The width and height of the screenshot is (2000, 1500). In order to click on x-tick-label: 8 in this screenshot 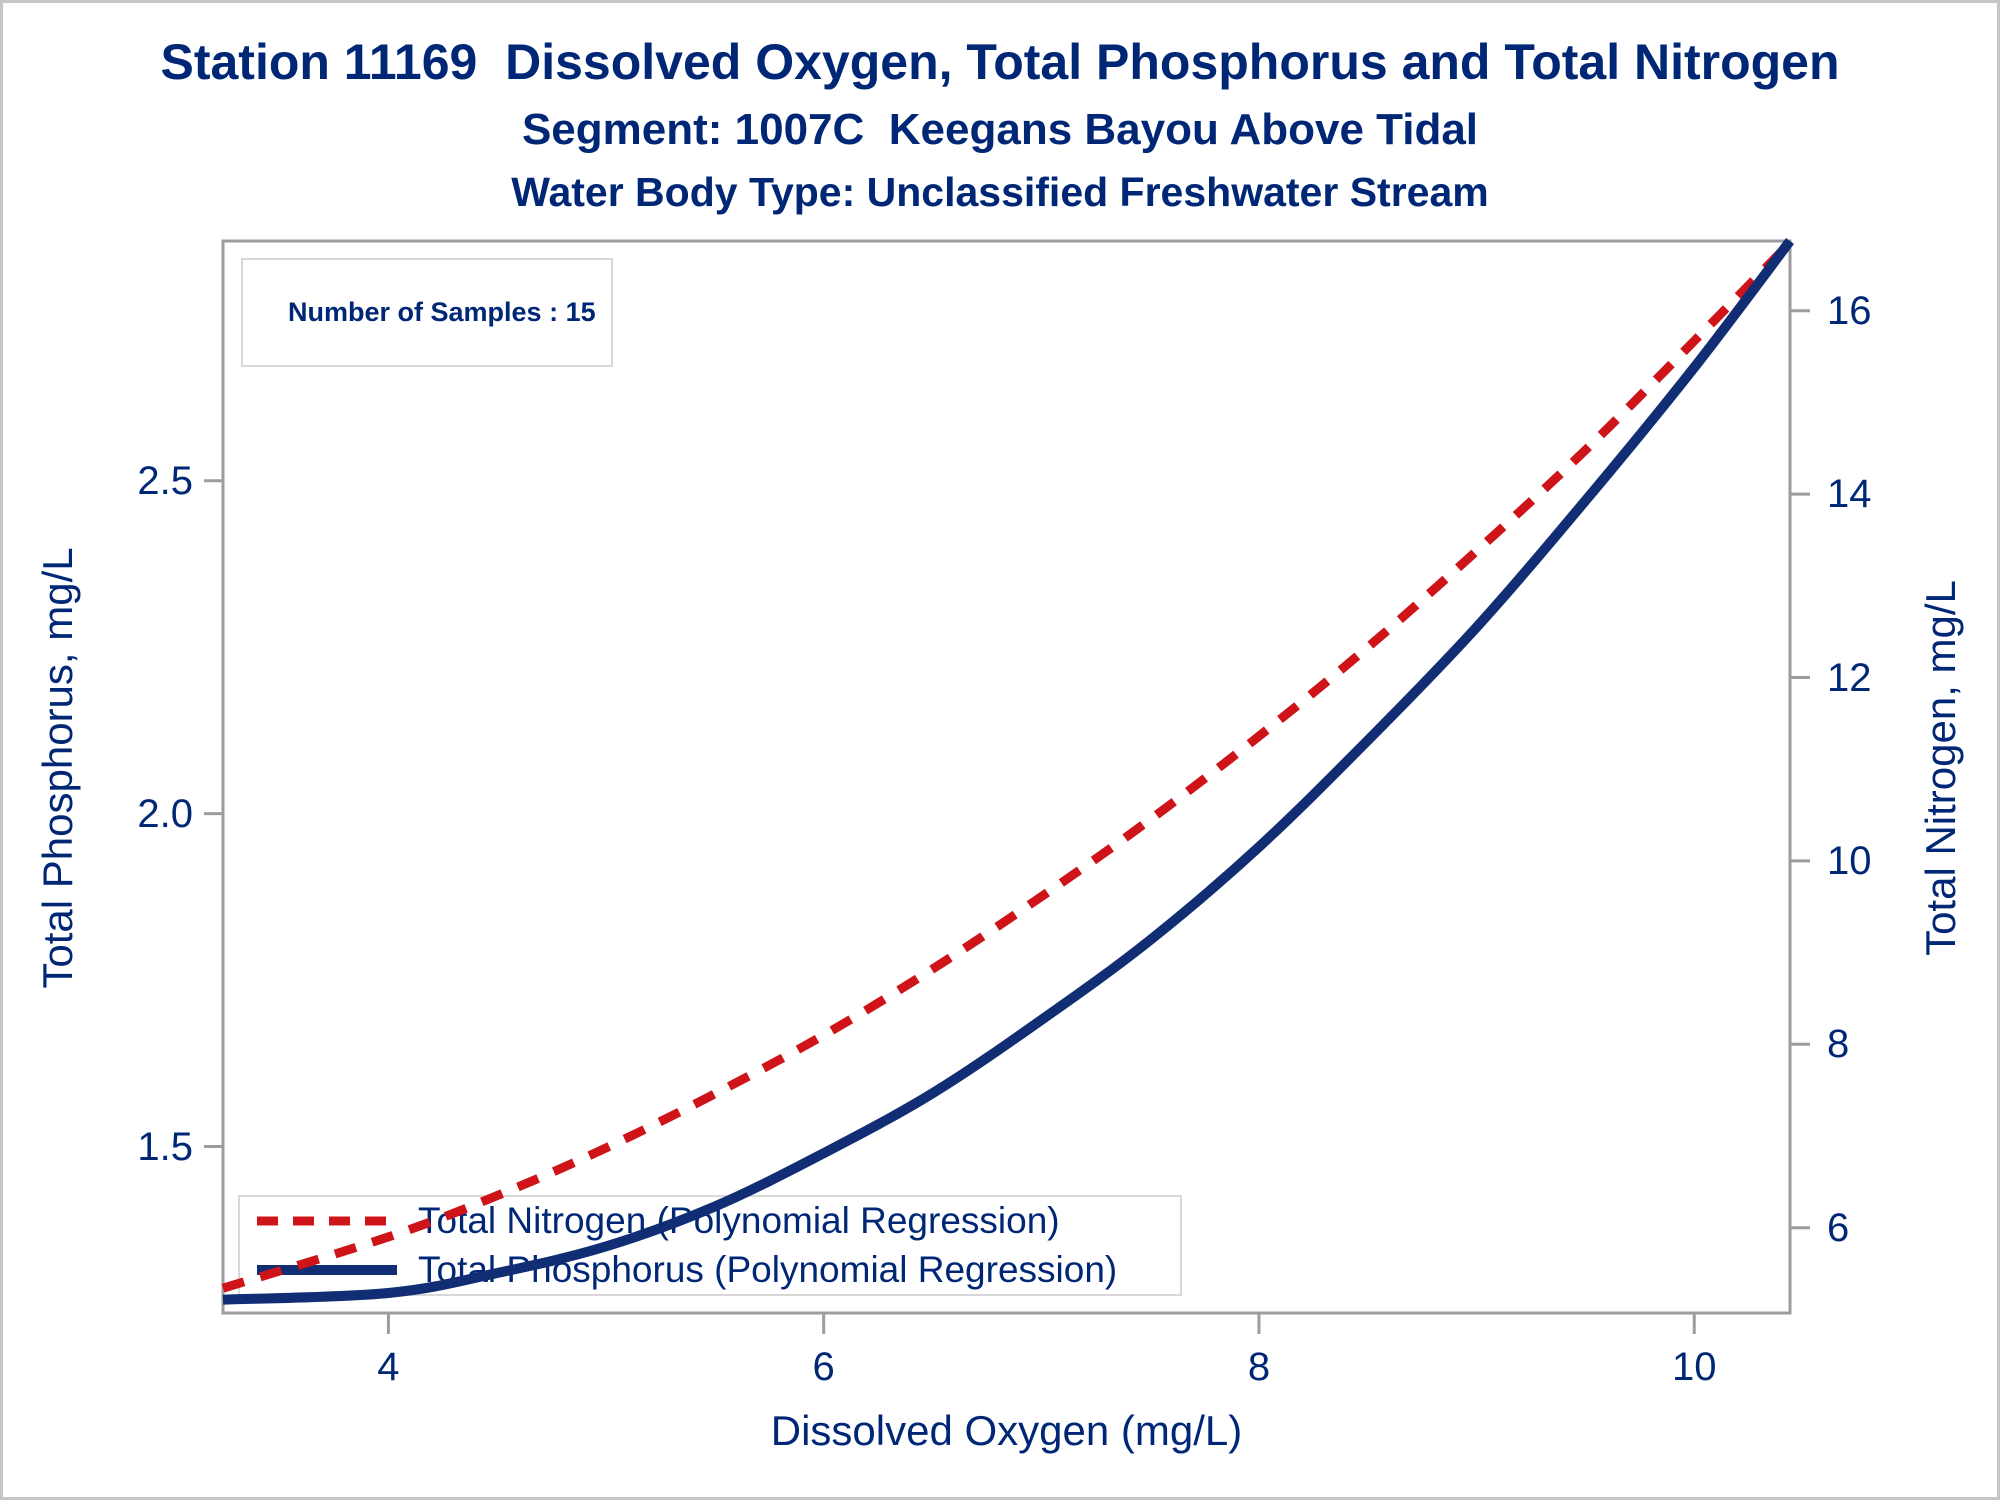, I will do `click(1259, 1367)`.